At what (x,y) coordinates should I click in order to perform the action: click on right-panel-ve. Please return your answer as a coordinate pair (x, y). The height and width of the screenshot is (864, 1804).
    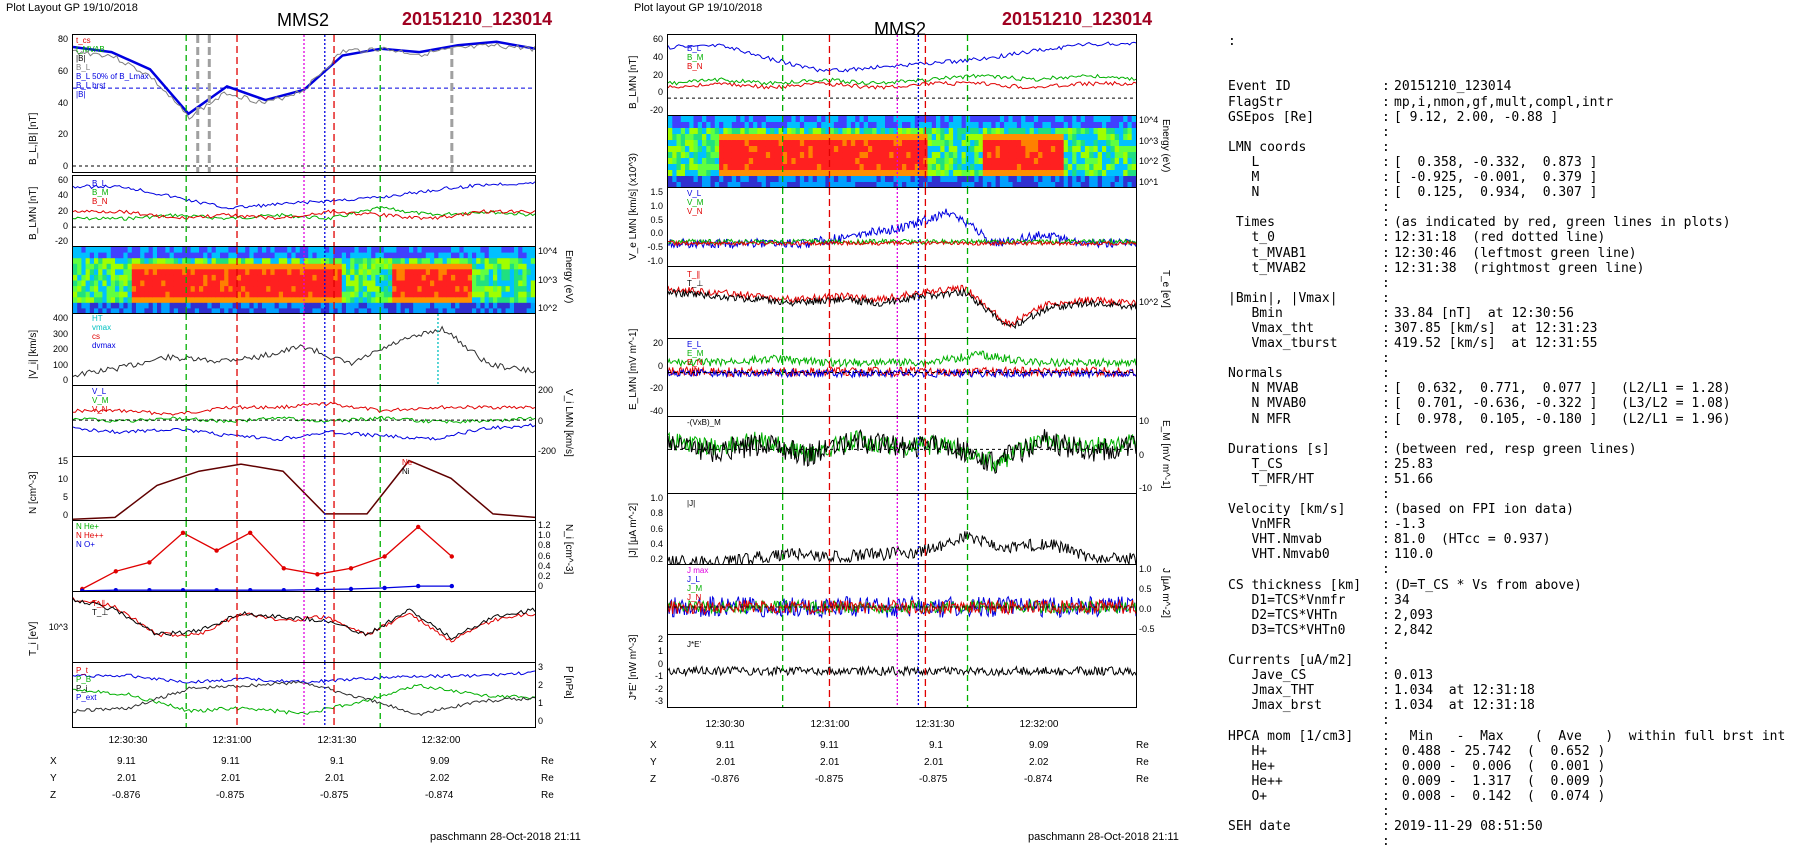
    Looking at the image, I should click on (902, 227).